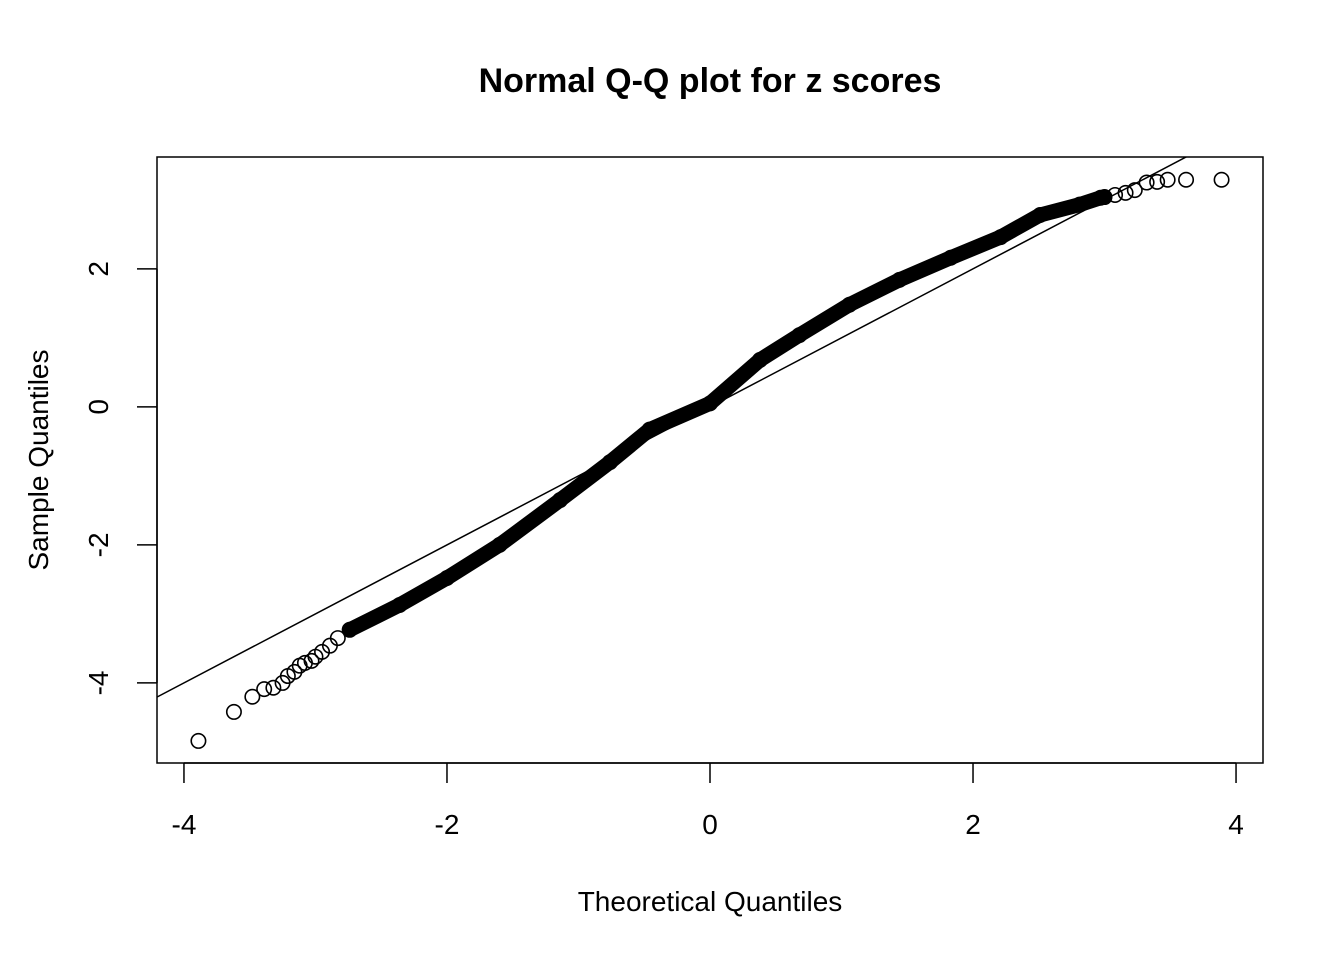 The image size is (1344, 965). What do you see at coordinates (1236, 824) in the screenshot?
I see `x-tick-label: 4` at bounding box center [1236, 824].